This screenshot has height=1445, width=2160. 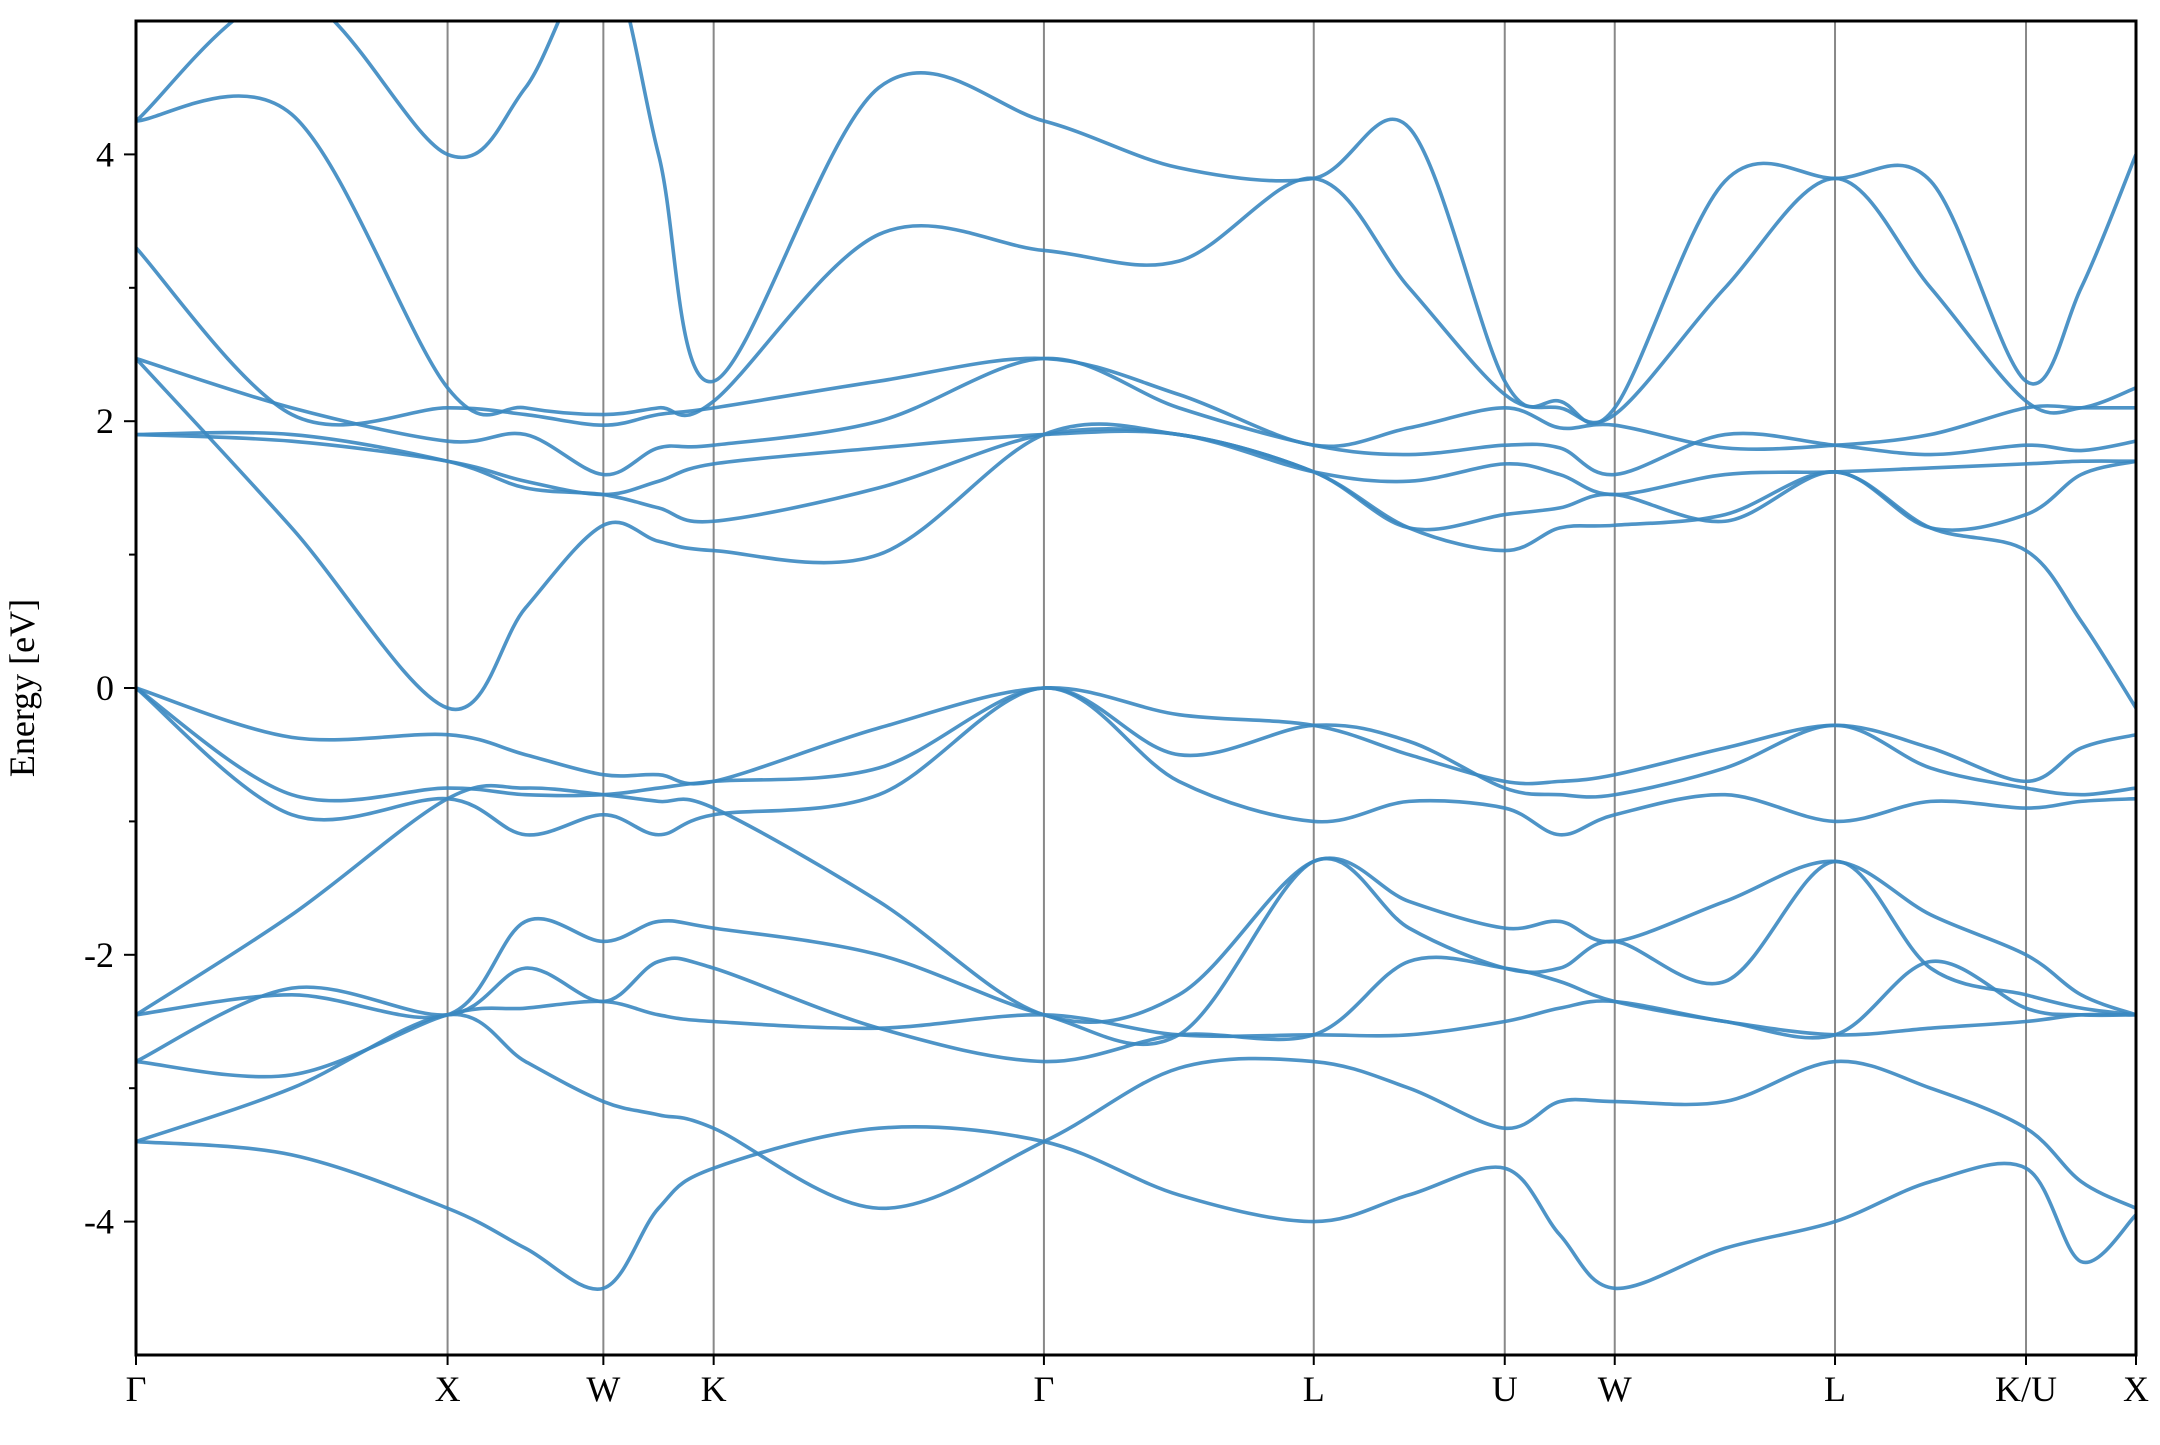 I want to click on y-tick-label: 4, so click(x=105, y=154).